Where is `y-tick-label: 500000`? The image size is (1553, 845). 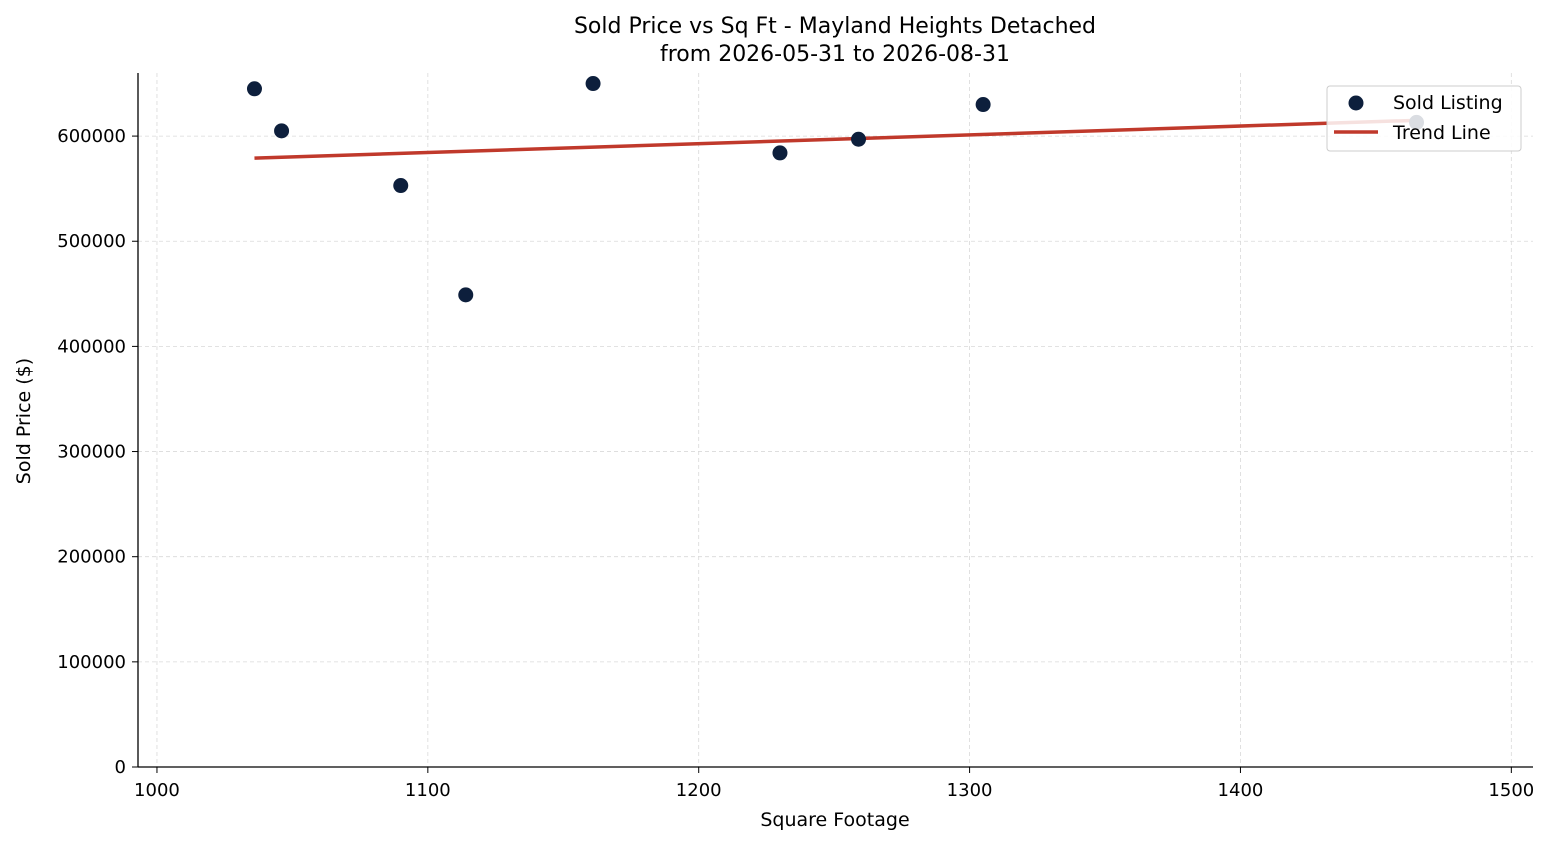 y-tick-label: 500000 is located at coordinates (91, 241).